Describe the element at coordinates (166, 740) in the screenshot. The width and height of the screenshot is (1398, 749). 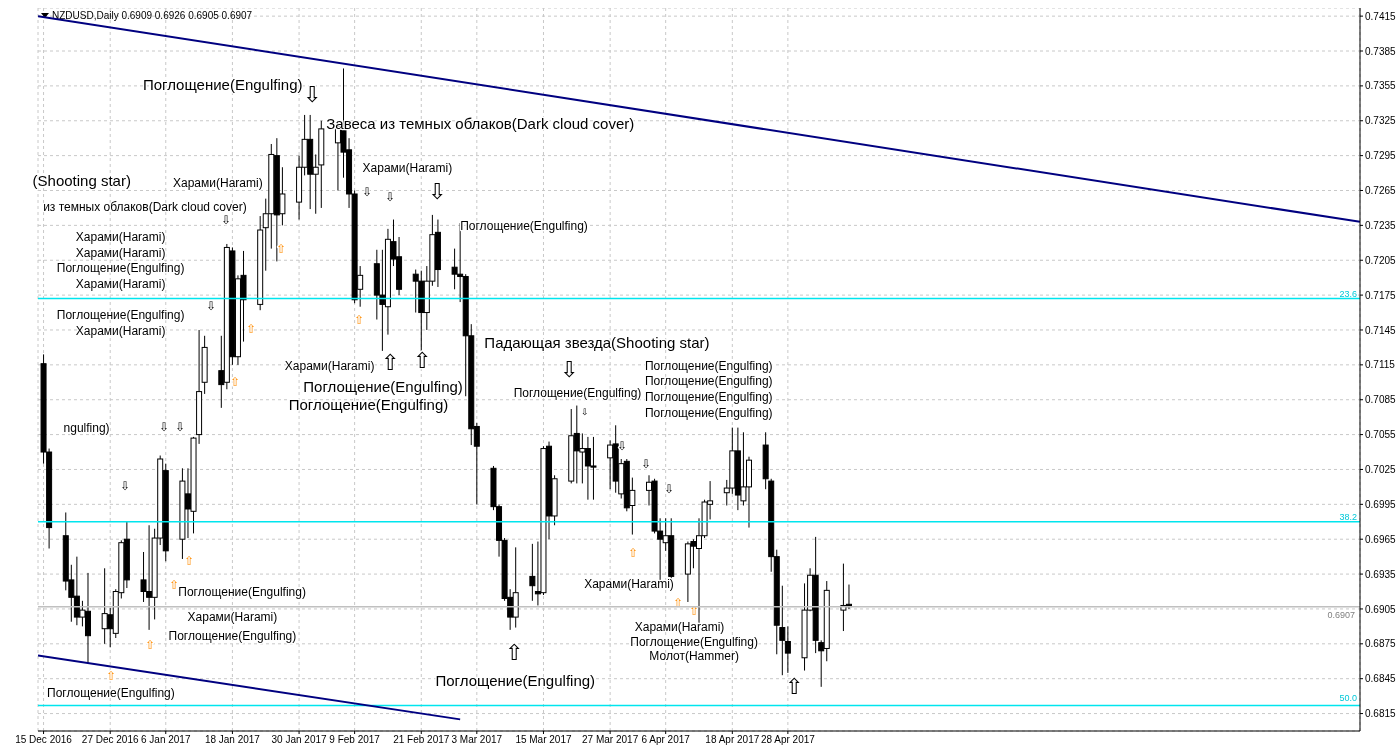
I see `x-tick-label: 6 Jan 2017` at that location.